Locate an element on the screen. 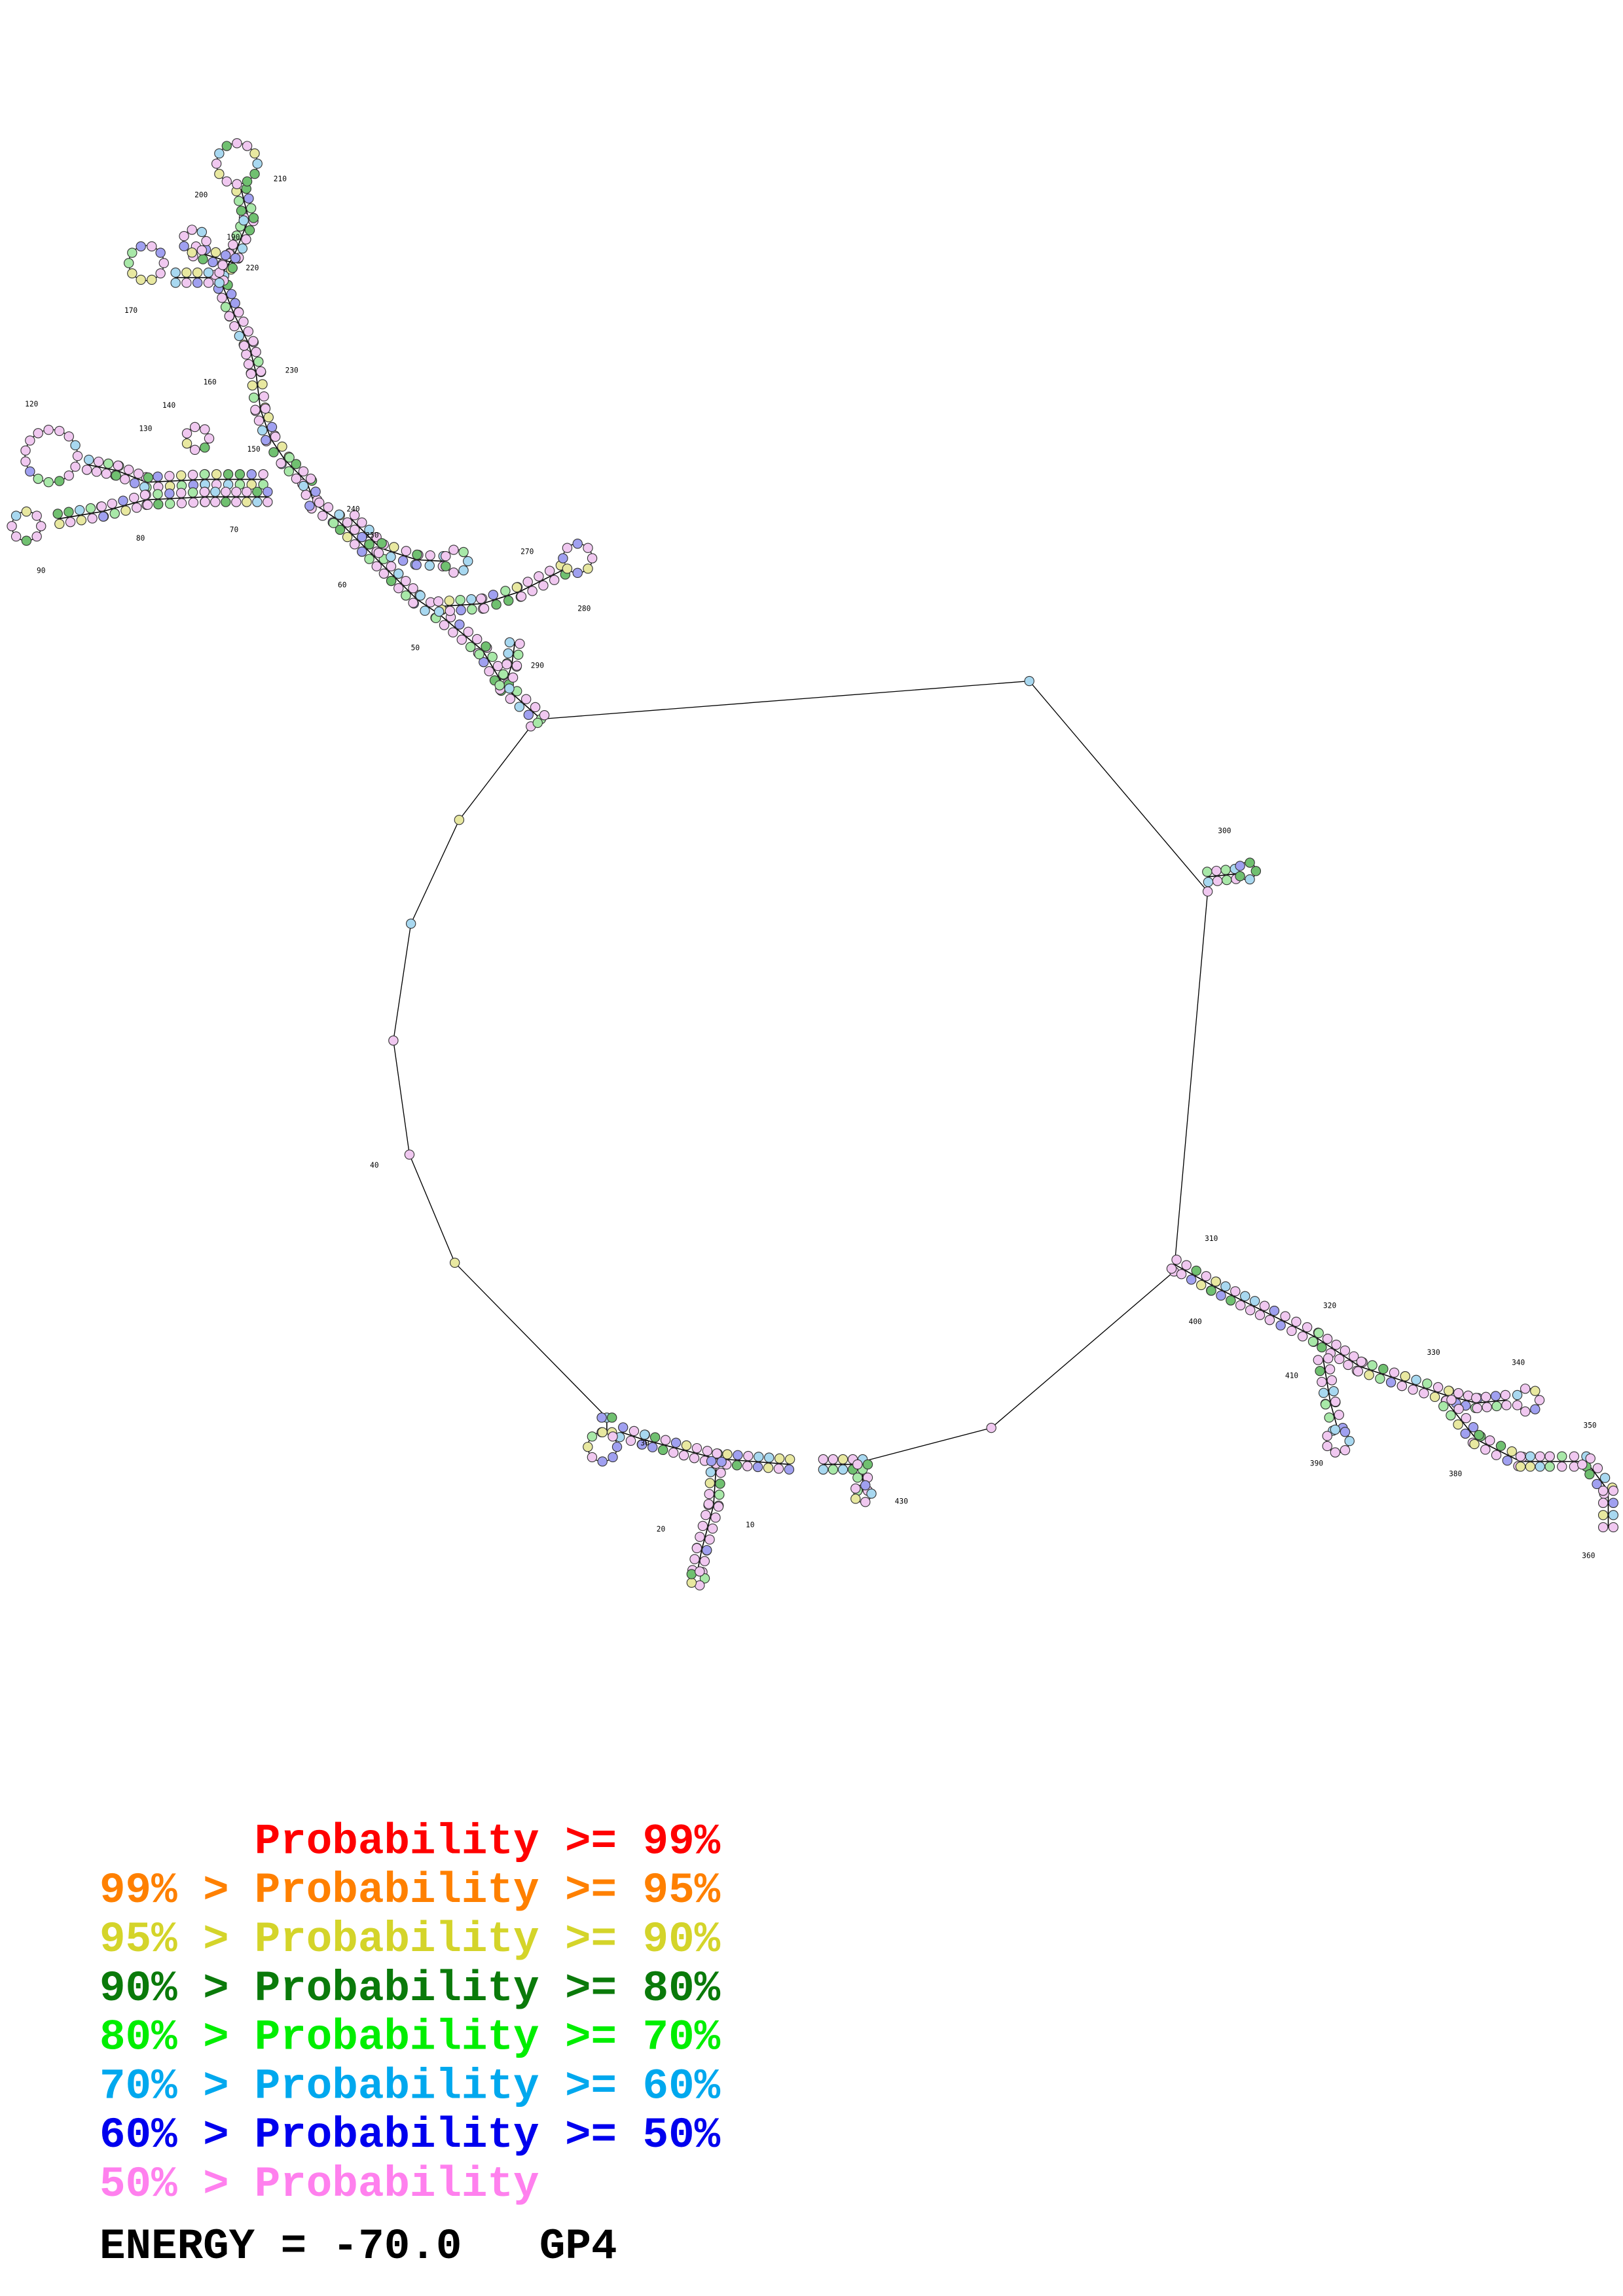  position-label: 330 is located at coordinates (1433, 1352).